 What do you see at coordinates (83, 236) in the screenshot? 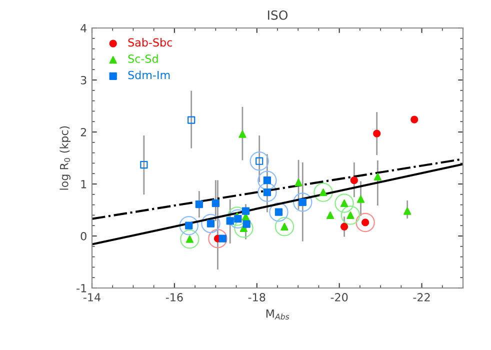
I see `y-tick-label: 0` at bounding box center [83, 236].